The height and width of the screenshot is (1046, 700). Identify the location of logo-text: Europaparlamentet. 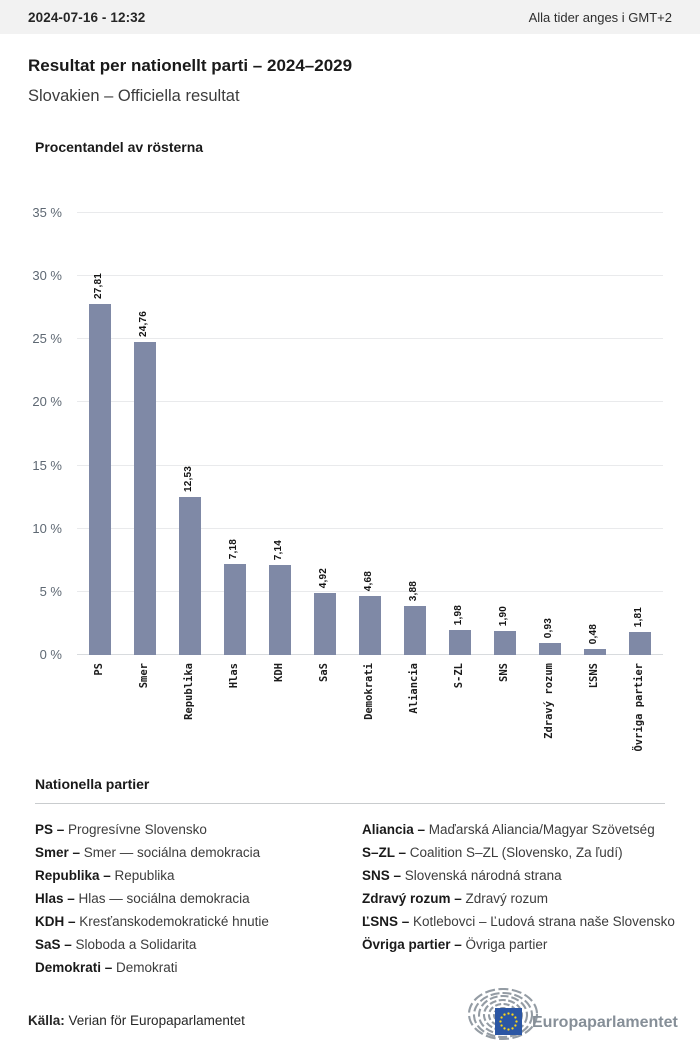
(605, 1022).